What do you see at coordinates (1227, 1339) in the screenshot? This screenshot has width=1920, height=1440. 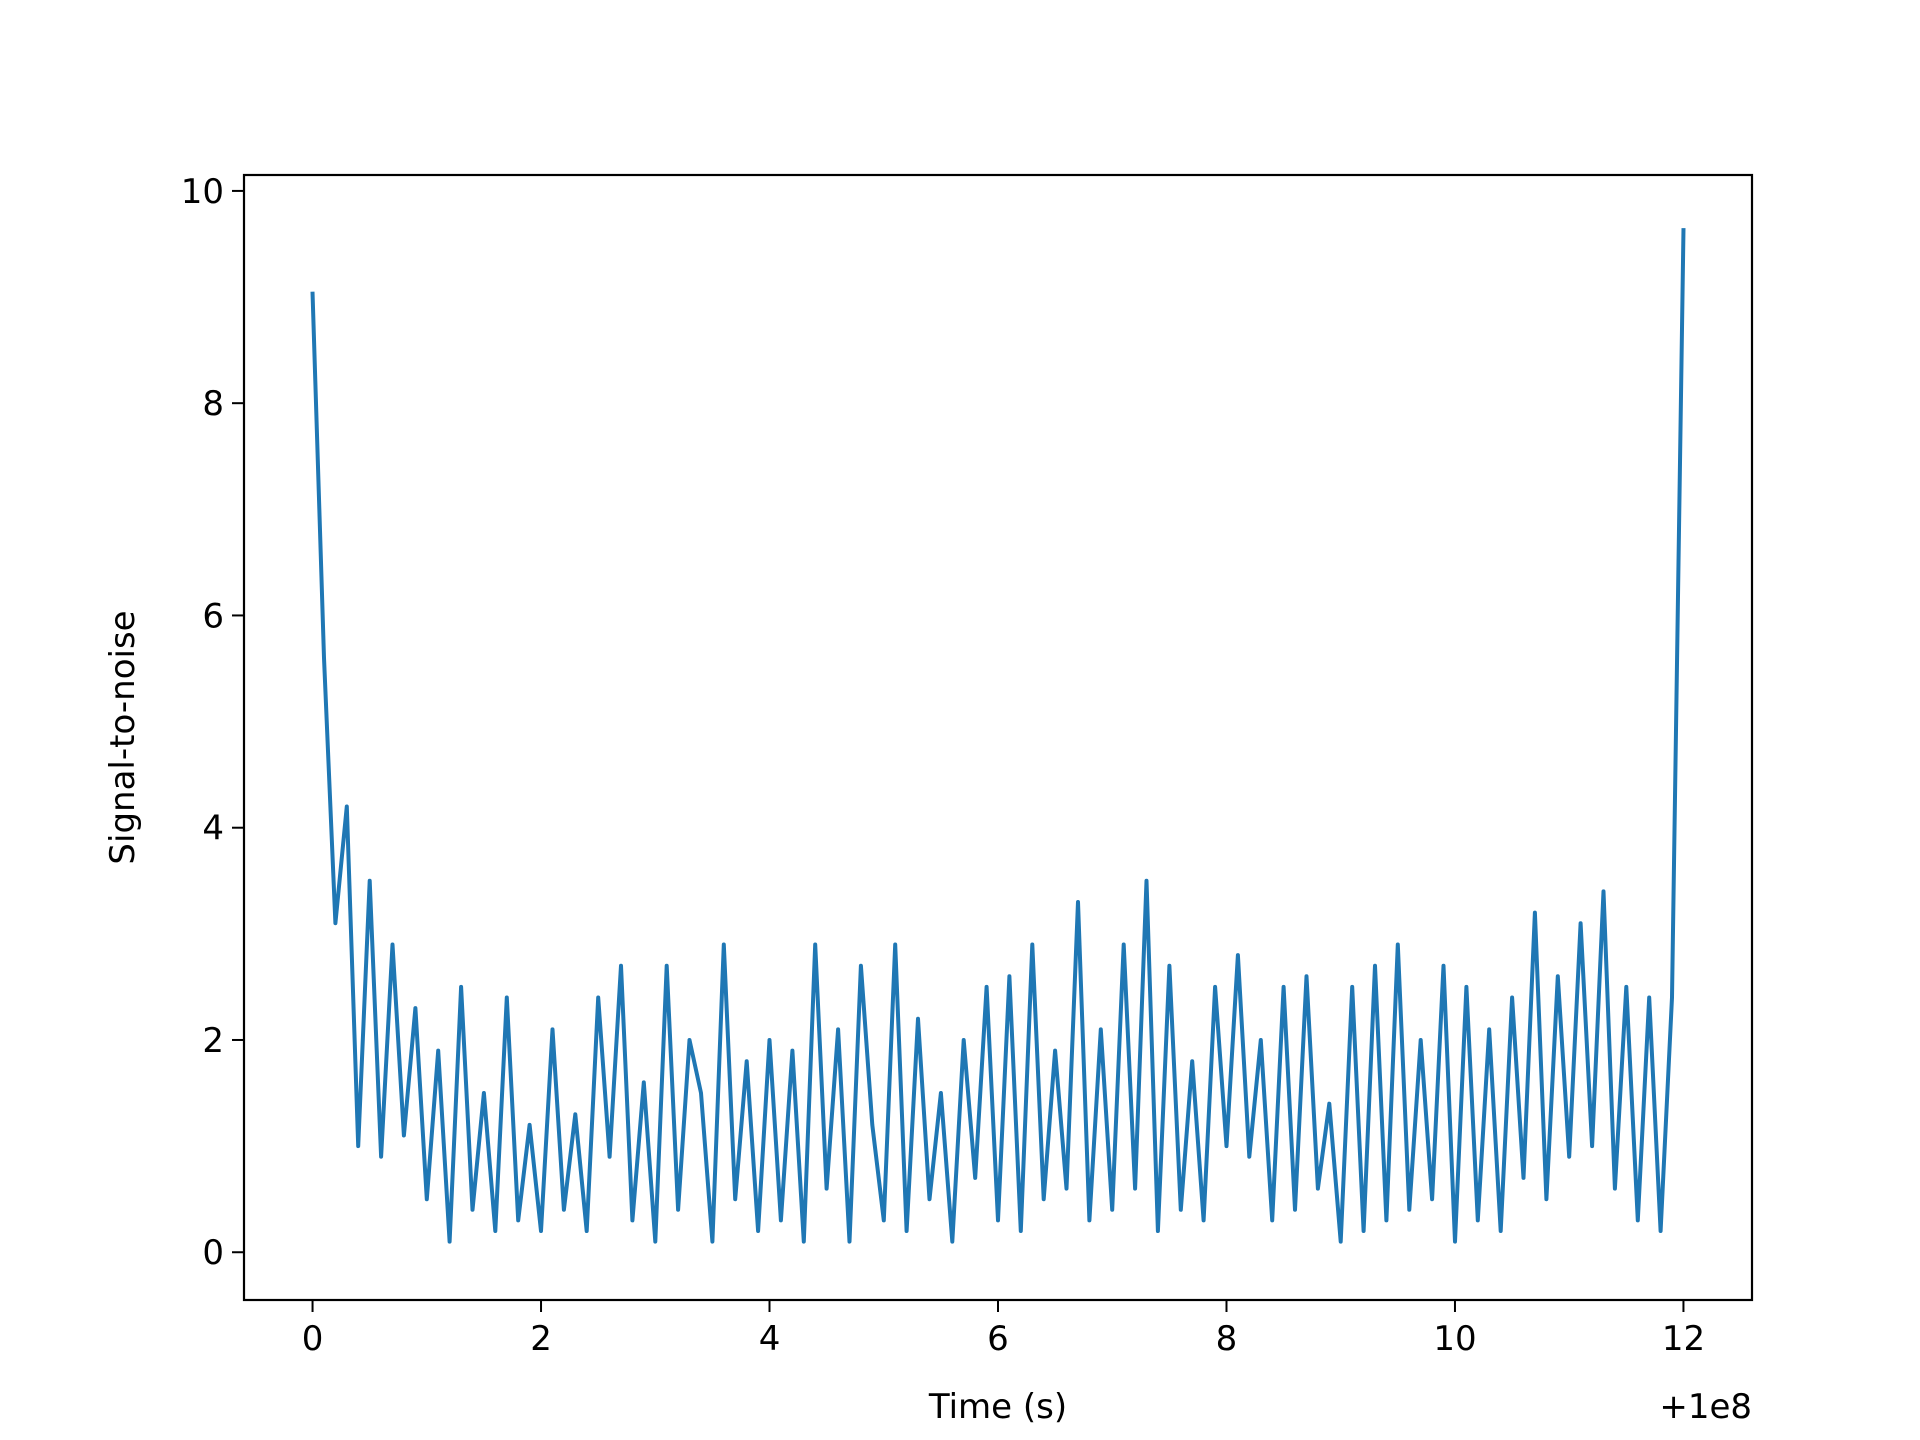 I see `x-tick-label: 8` at bounding box center [1227, 1339].